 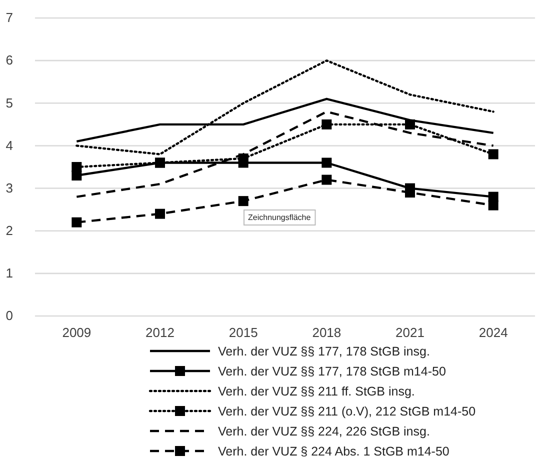 What do you see at coordinates (334, 451) in the screenshot?
I see `legend-label: Verh. der VUZ § 224 Abs. 1 StGB m14-50` at bounding box center [334, 451].